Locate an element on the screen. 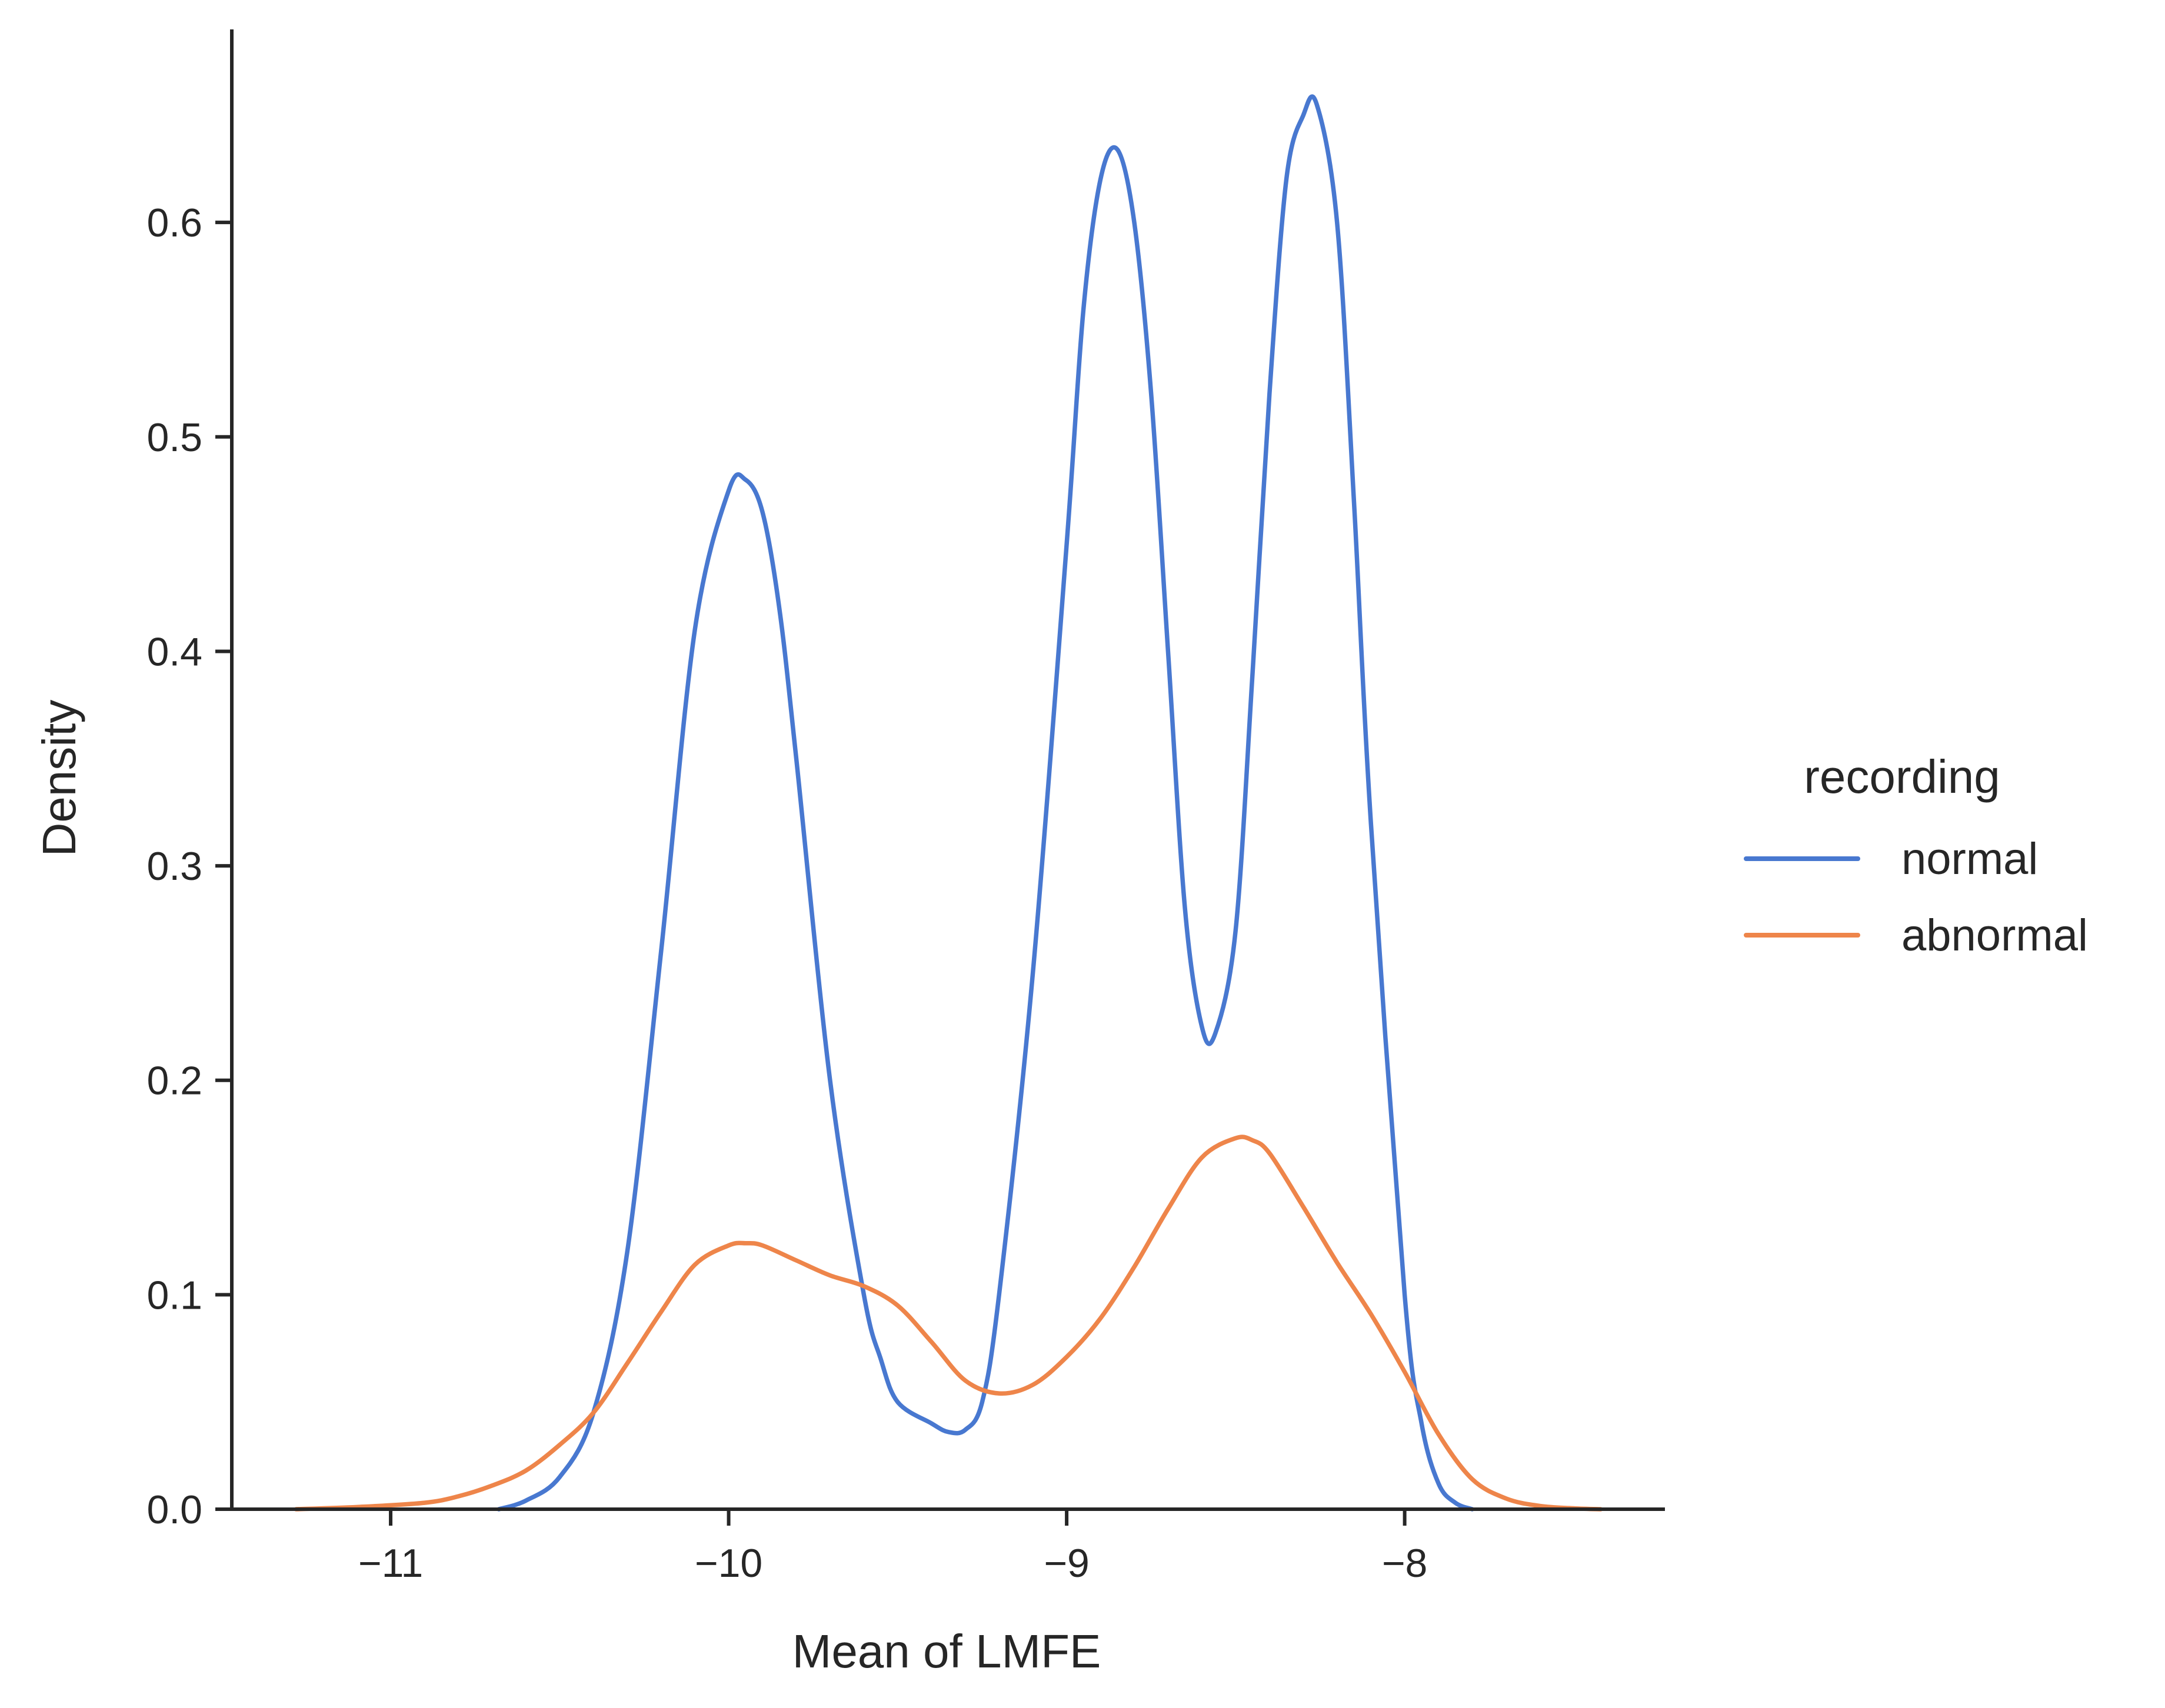 Image resolution: width=2165 pixels, height=1708 pixels. y-axis-ticks: 0.0 0.1 0.2 0.3 0.4 0.5 0.6 is located at coordinates (189, 866).